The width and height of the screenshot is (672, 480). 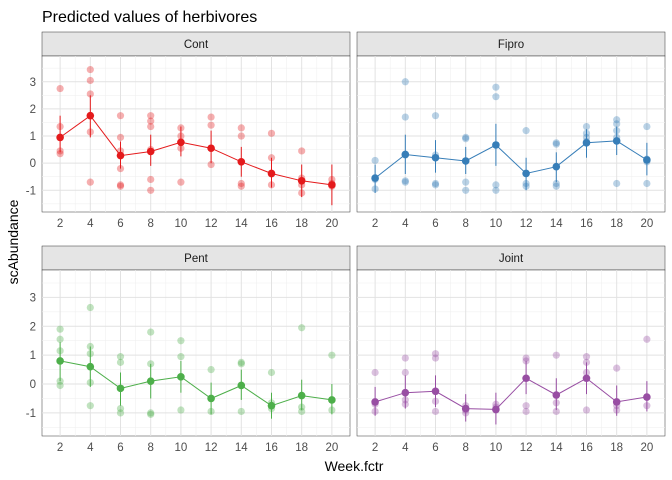 I want to click on y-tick-label: 1, so click(x=33, y=137).